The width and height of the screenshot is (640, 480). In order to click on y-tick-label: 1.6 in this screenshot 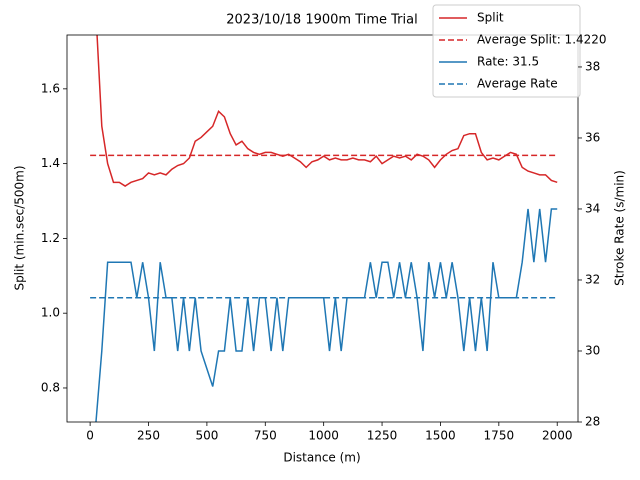, I will do `click(50, 88)`.